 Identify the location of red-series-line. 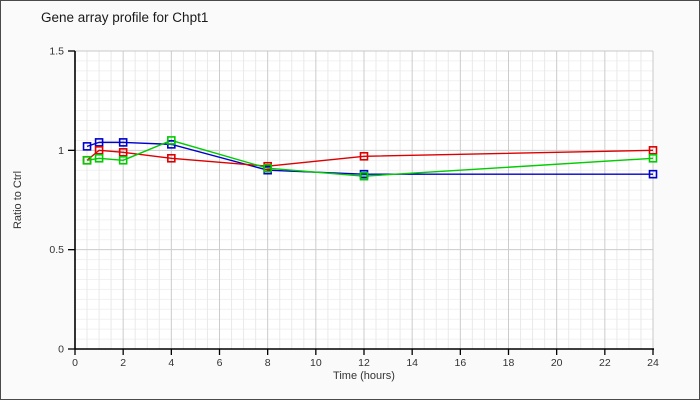
(370, 158).